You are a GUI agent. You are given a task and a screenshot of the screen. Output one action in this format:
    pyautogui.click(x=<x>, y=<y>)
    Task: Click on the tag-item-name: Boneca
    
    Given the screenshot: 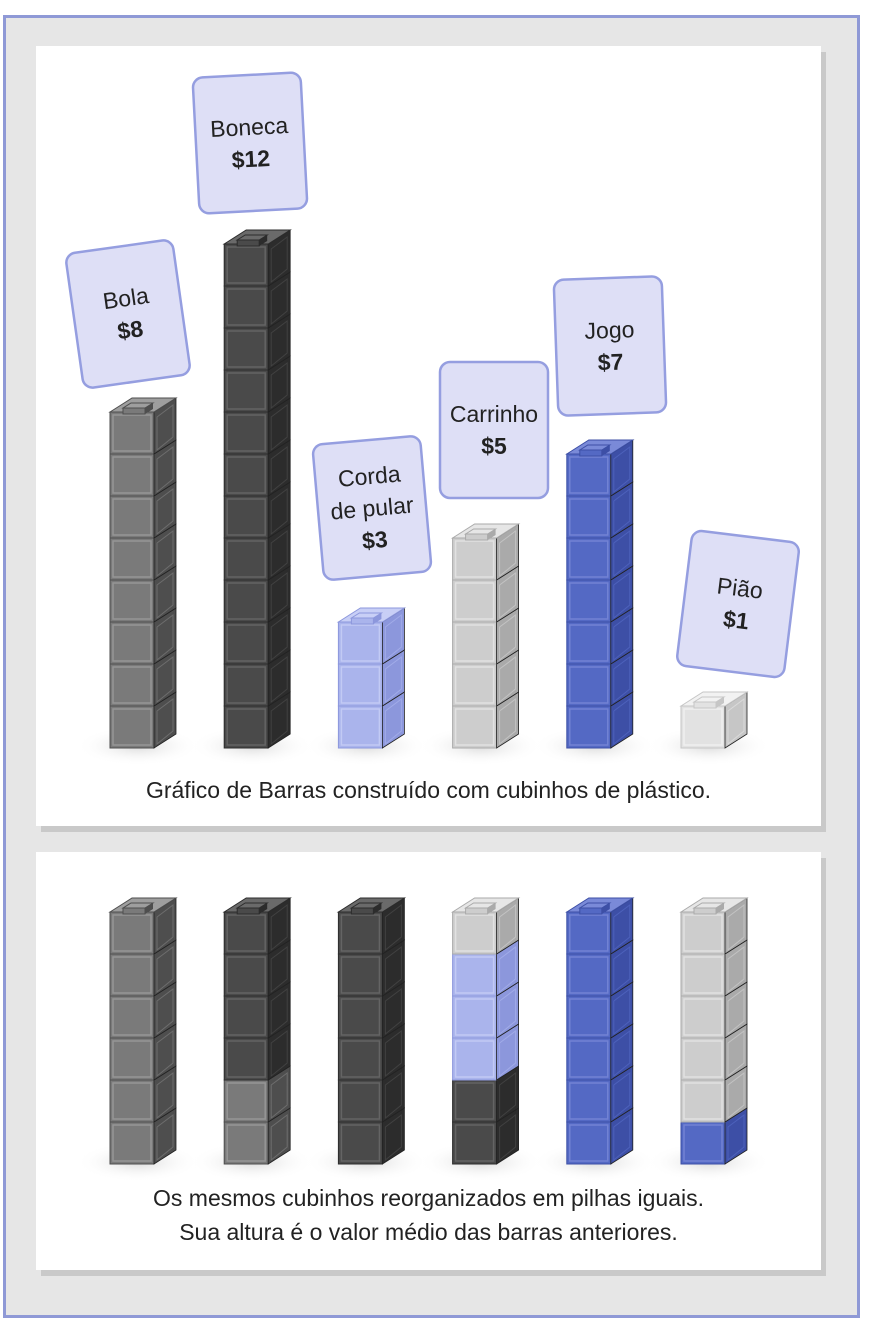 What is the action you would take?
    pyautogui.click(x=249, y=127)
    